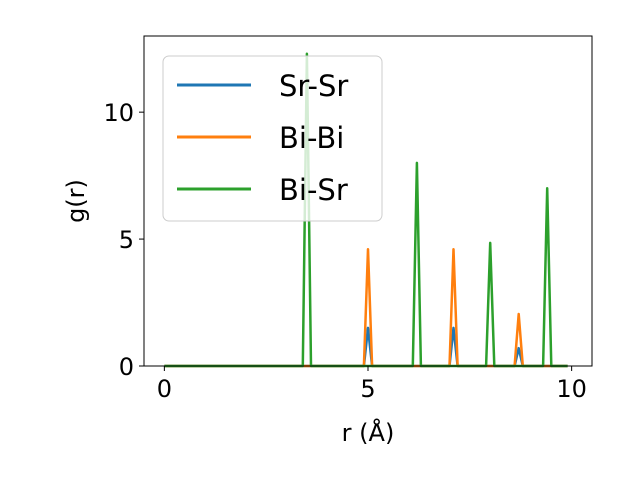 The height and width of the screenshot is (480, 640). Describe the element at coordinates (164, 389) in the screenshot. I see `x-tick-label: 0` at that location.